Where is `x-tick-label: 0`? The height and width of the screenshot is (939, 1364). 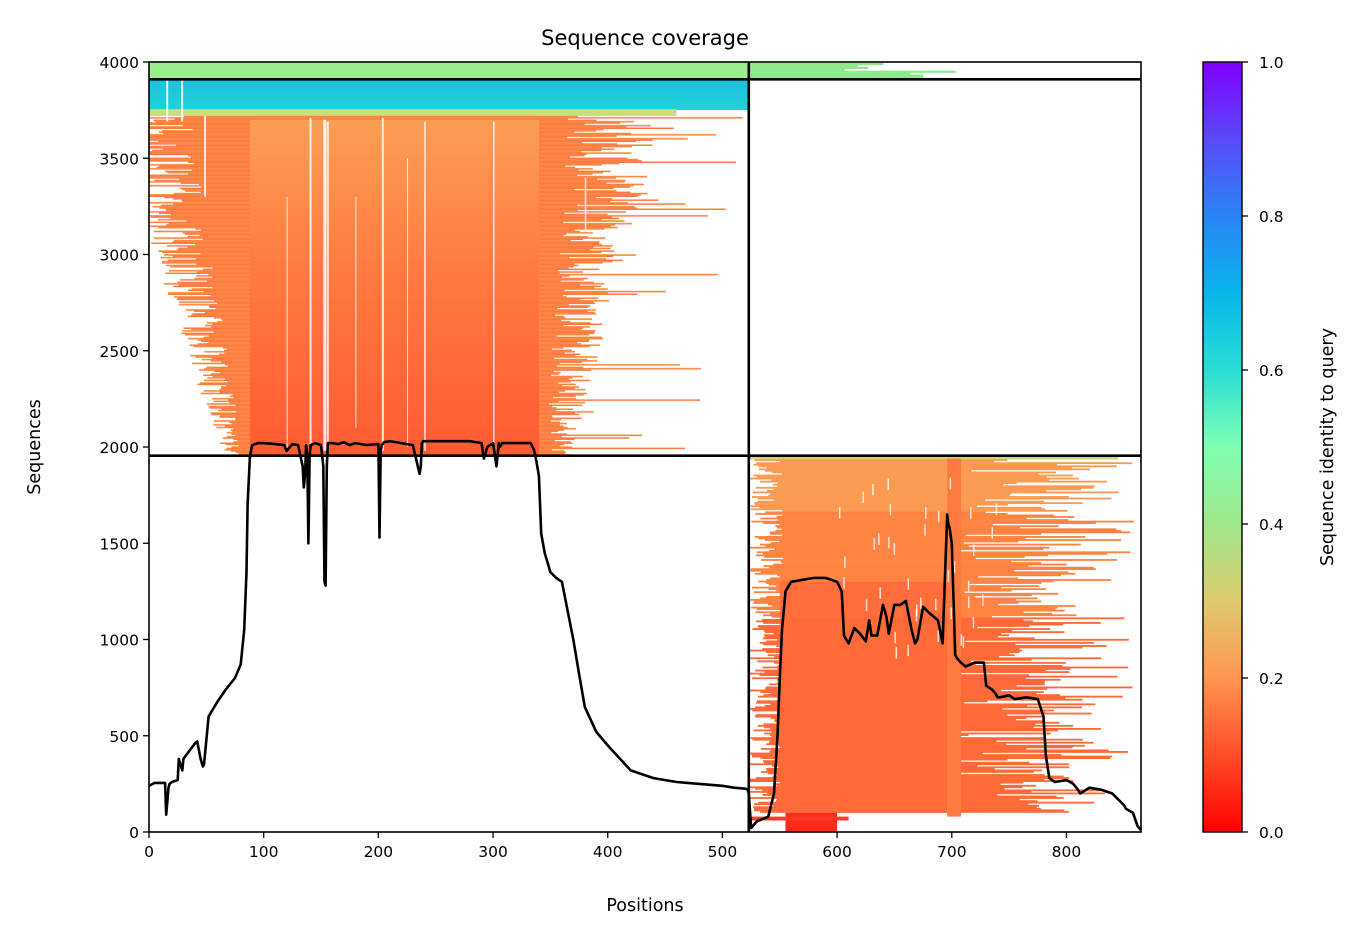
x-tick-label: 0 is located at coordinates (149, 852).